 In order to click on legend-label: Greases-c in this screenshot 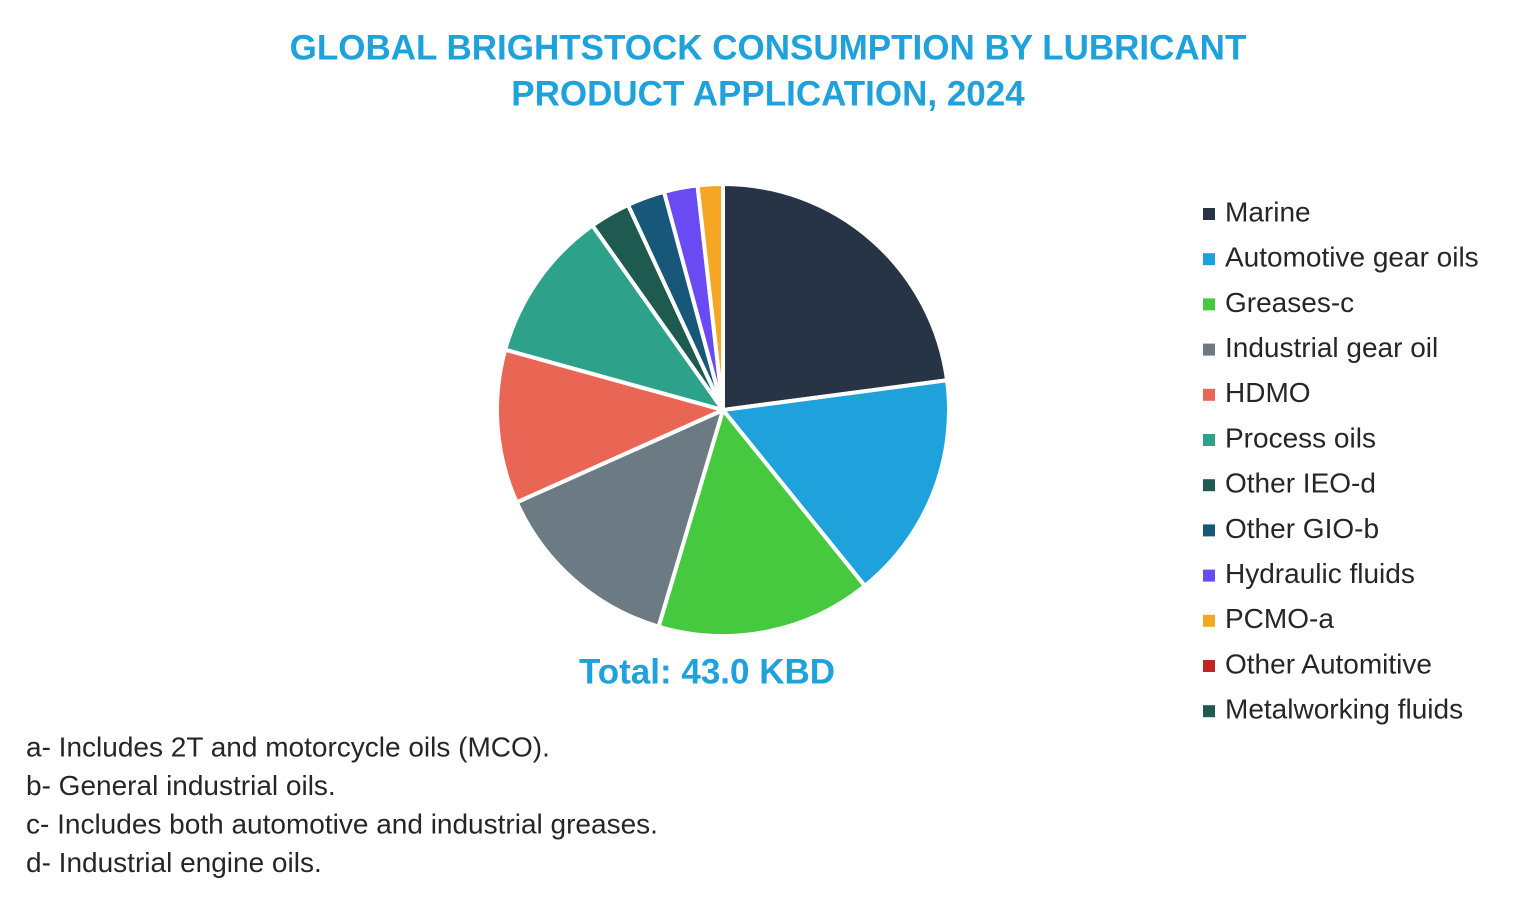, I will do `click(1289, 302)`.